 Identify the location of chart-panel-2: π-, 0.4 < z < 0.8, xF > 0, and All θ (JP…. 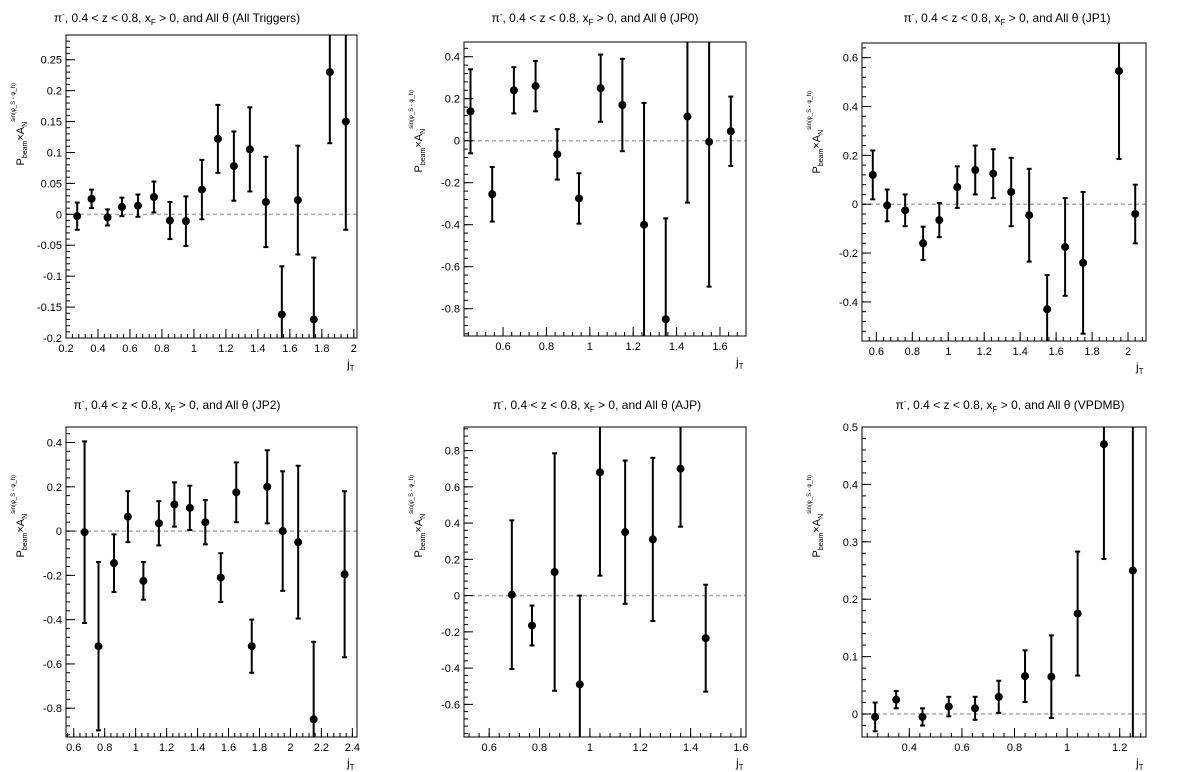
(578, 190).